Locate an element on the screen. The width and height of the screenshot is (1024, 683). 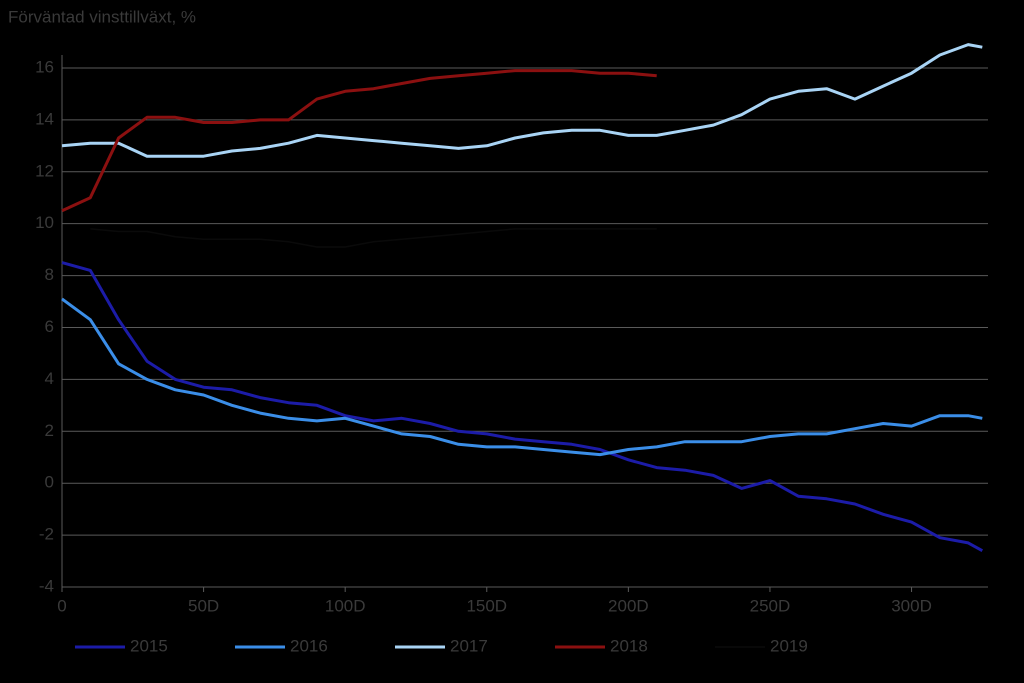
y-tick-label: 12 is located at coordinates (44, 170).